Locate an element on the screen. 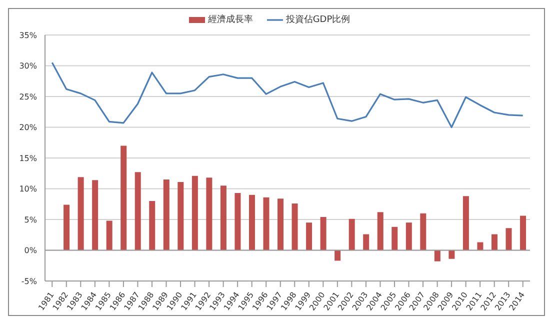 The width and height of the screenshot is (551, 322). y-tick-label: 5% is located at coordinates (31, 219).